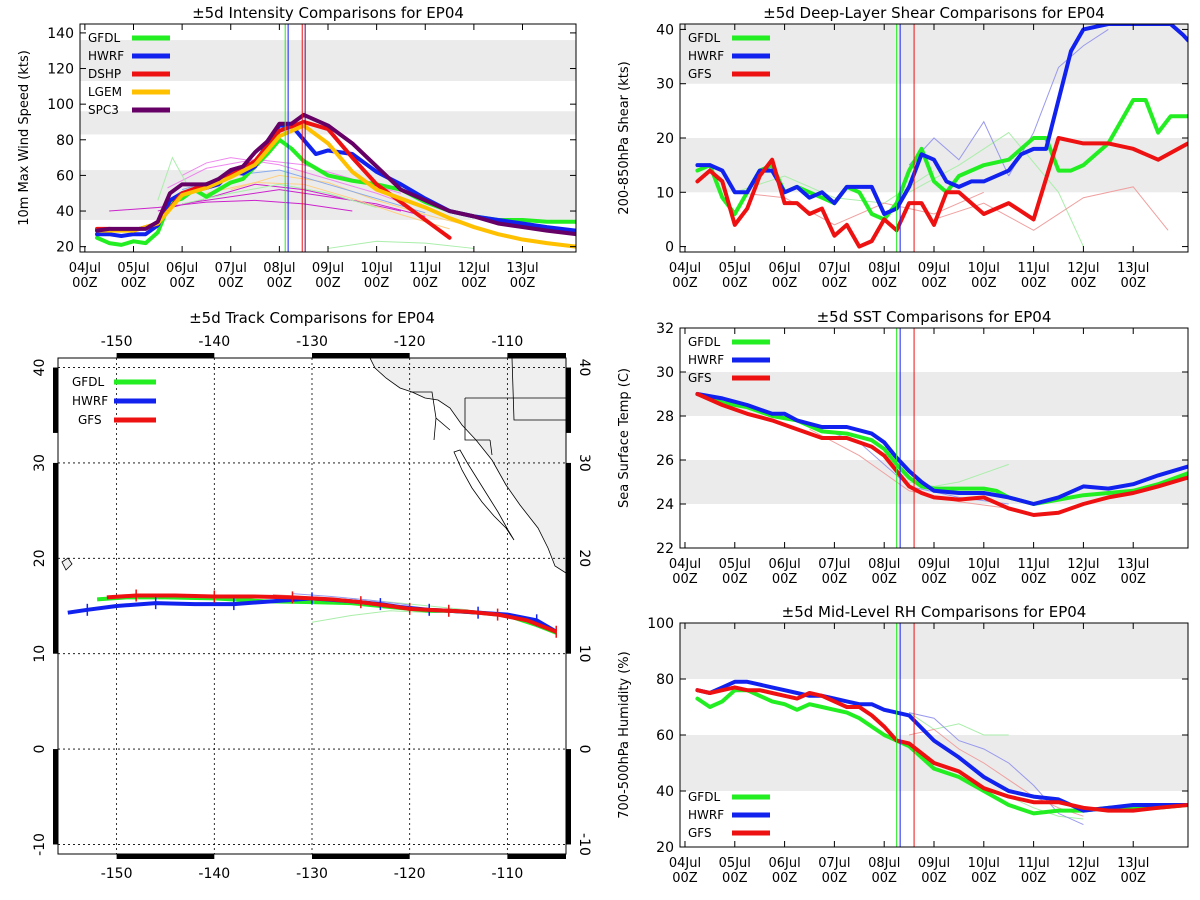  What do you see at coordinates (60, 34) in the screenshot?
I see `y-tick-label: 140` at bounding box center [60, 34].